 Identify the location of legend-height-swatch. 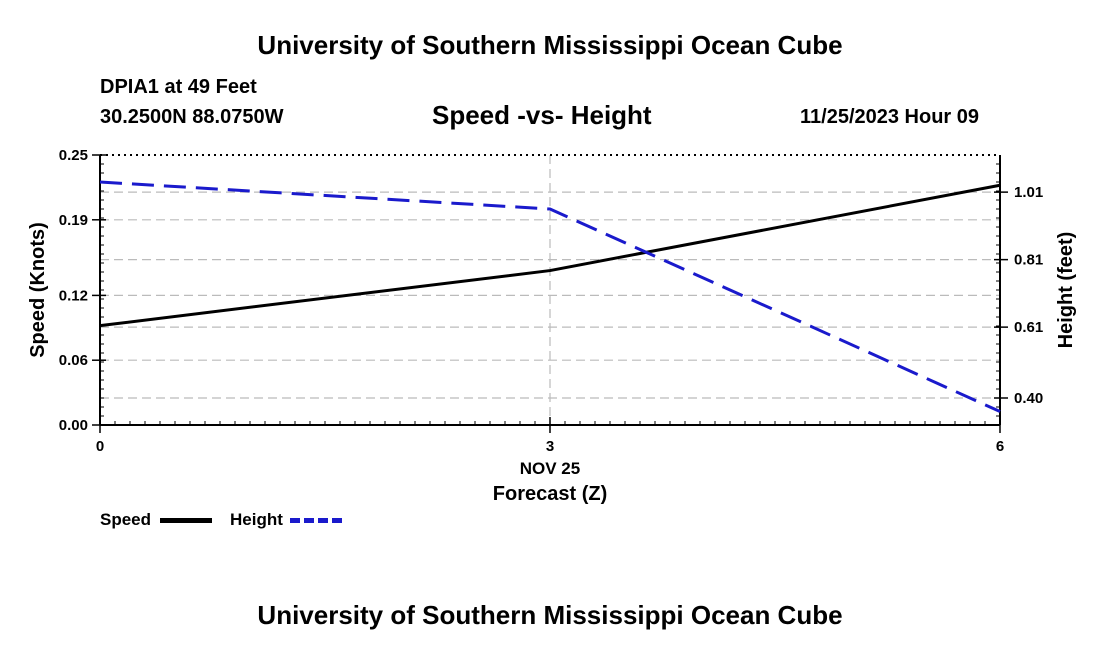
(316, 520).